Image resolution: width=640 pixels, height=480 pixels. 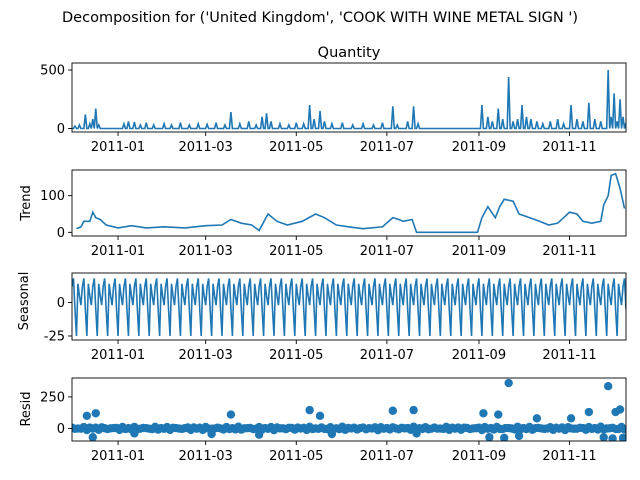 I want to click on quantity-xtick-label: 2011-01, so click(x=118, y=147).